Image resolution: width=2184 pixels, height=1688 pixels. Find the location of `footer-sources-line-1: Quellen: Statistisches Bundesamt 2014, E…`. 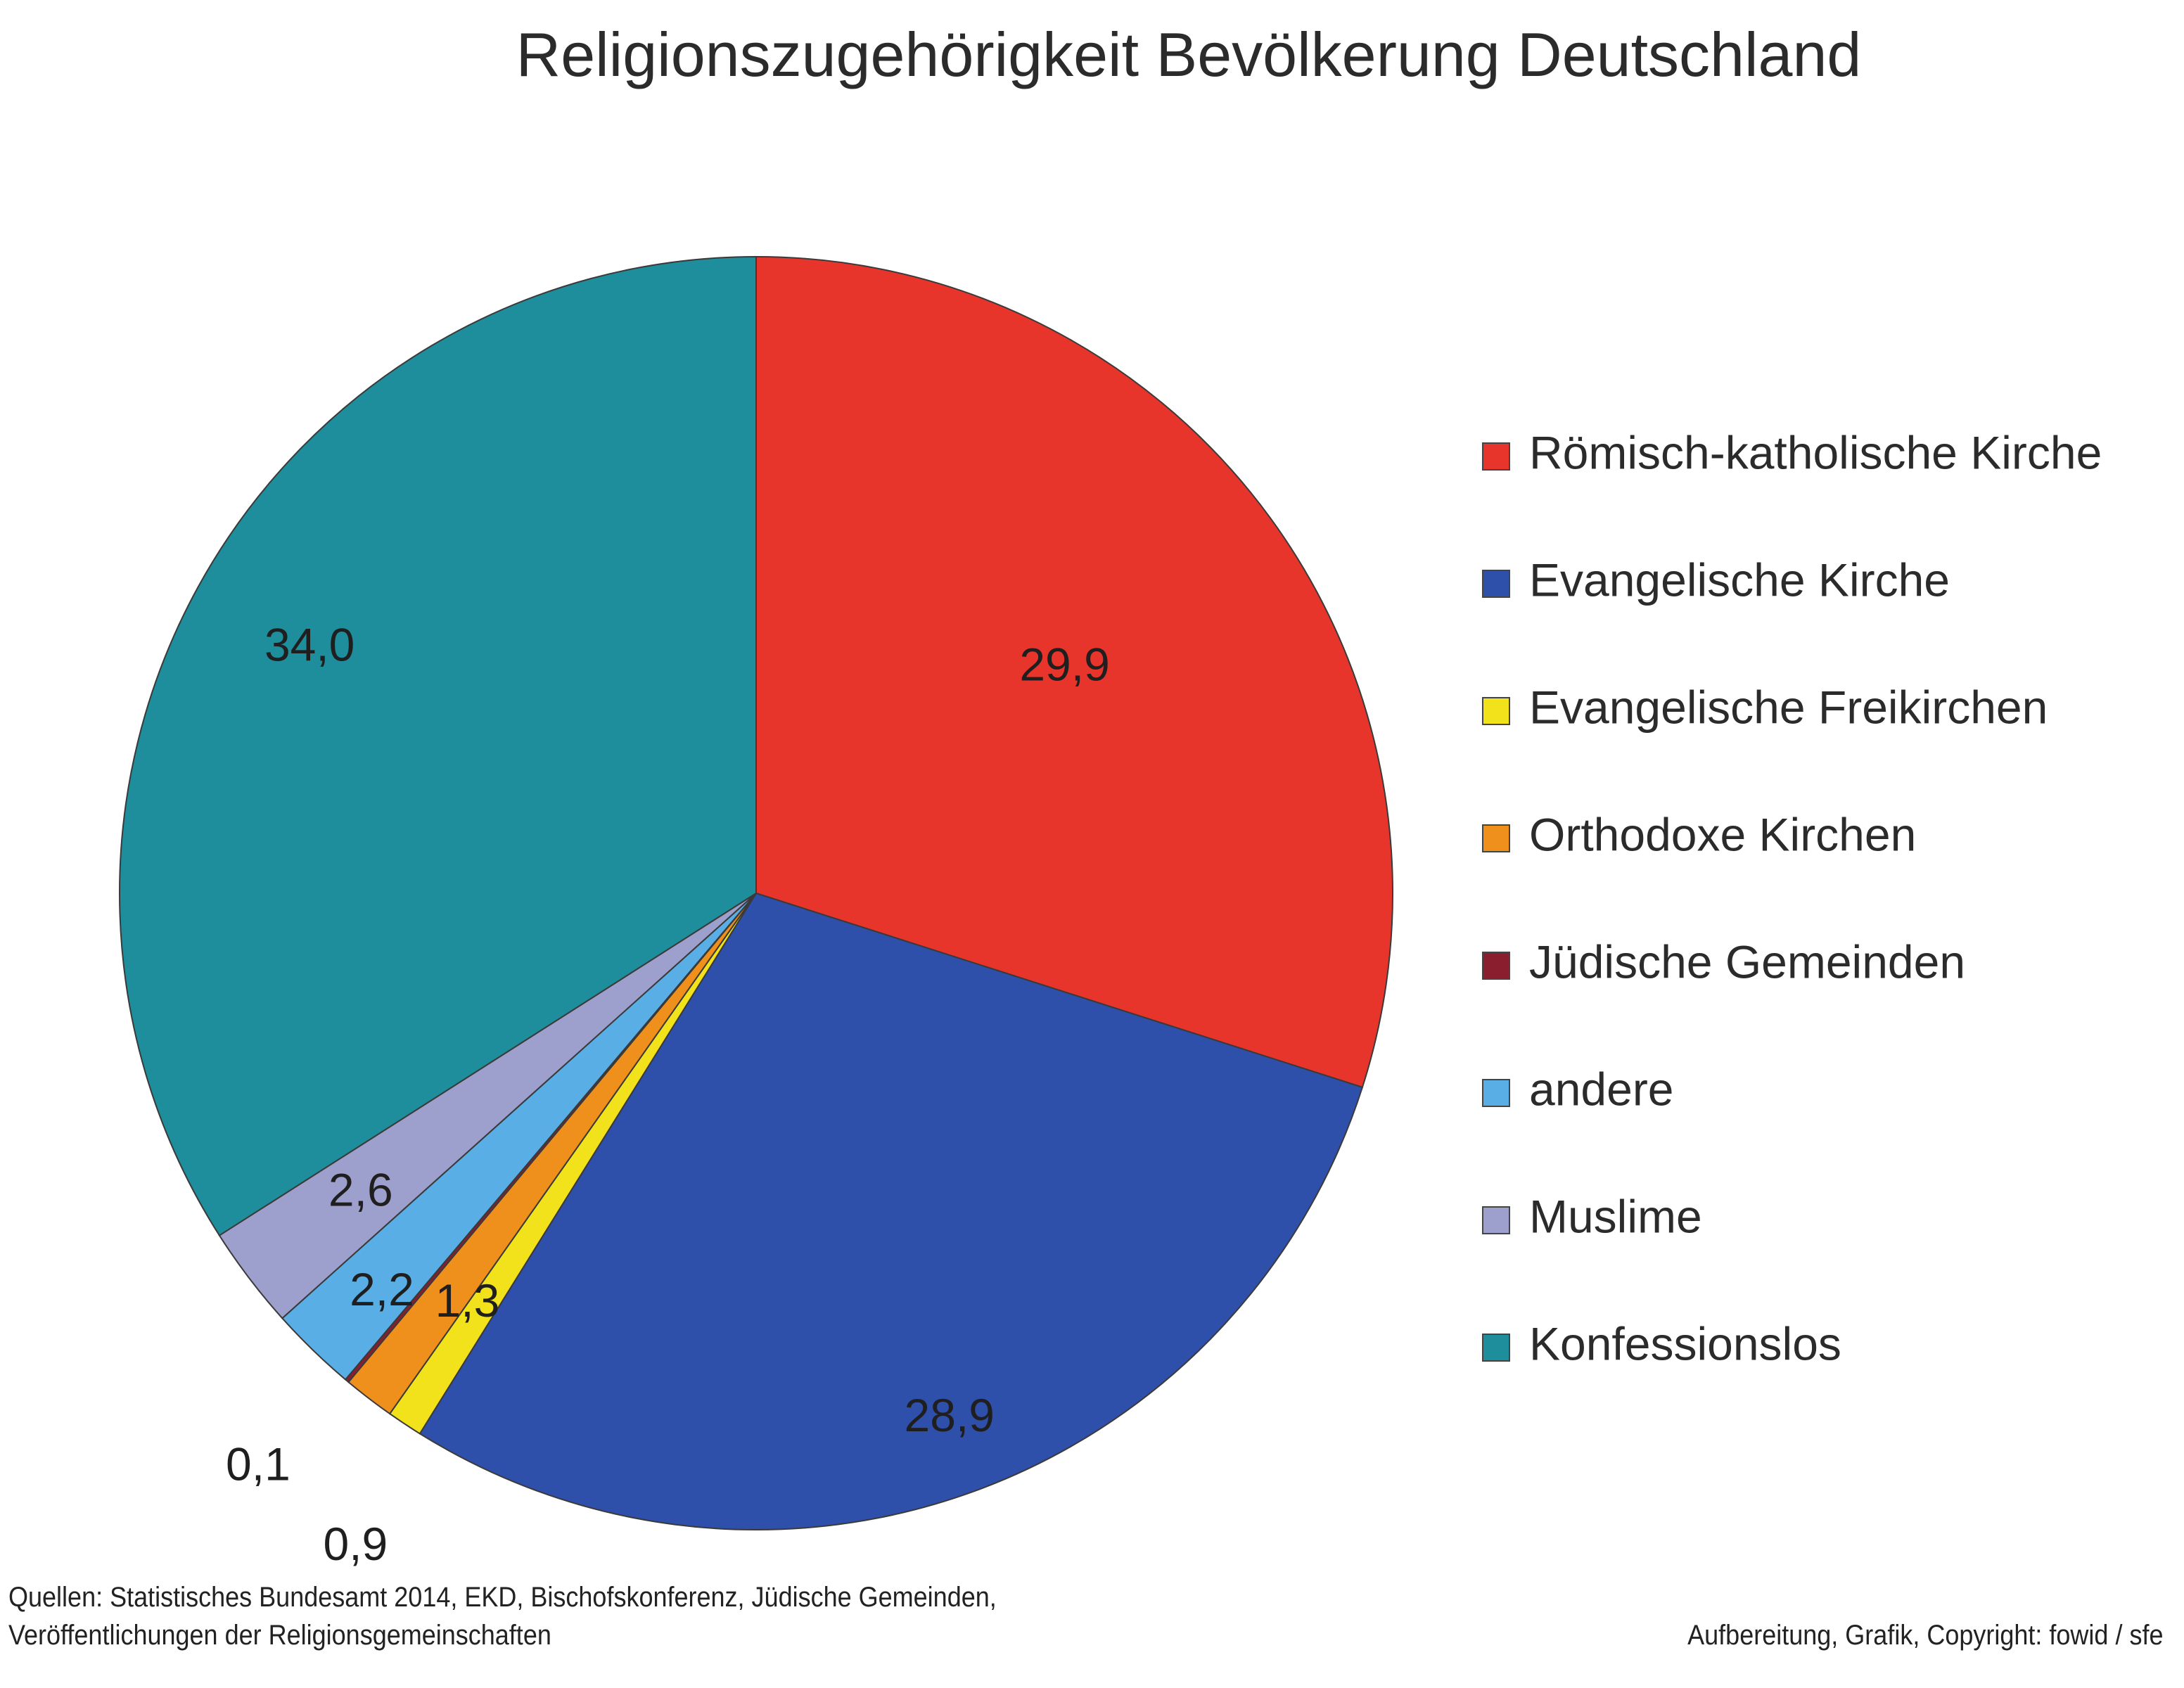

footer-sources-line-1: Quellen: Statistisches Bundesamt 2014, E… is located at coordinates (502, 1597).